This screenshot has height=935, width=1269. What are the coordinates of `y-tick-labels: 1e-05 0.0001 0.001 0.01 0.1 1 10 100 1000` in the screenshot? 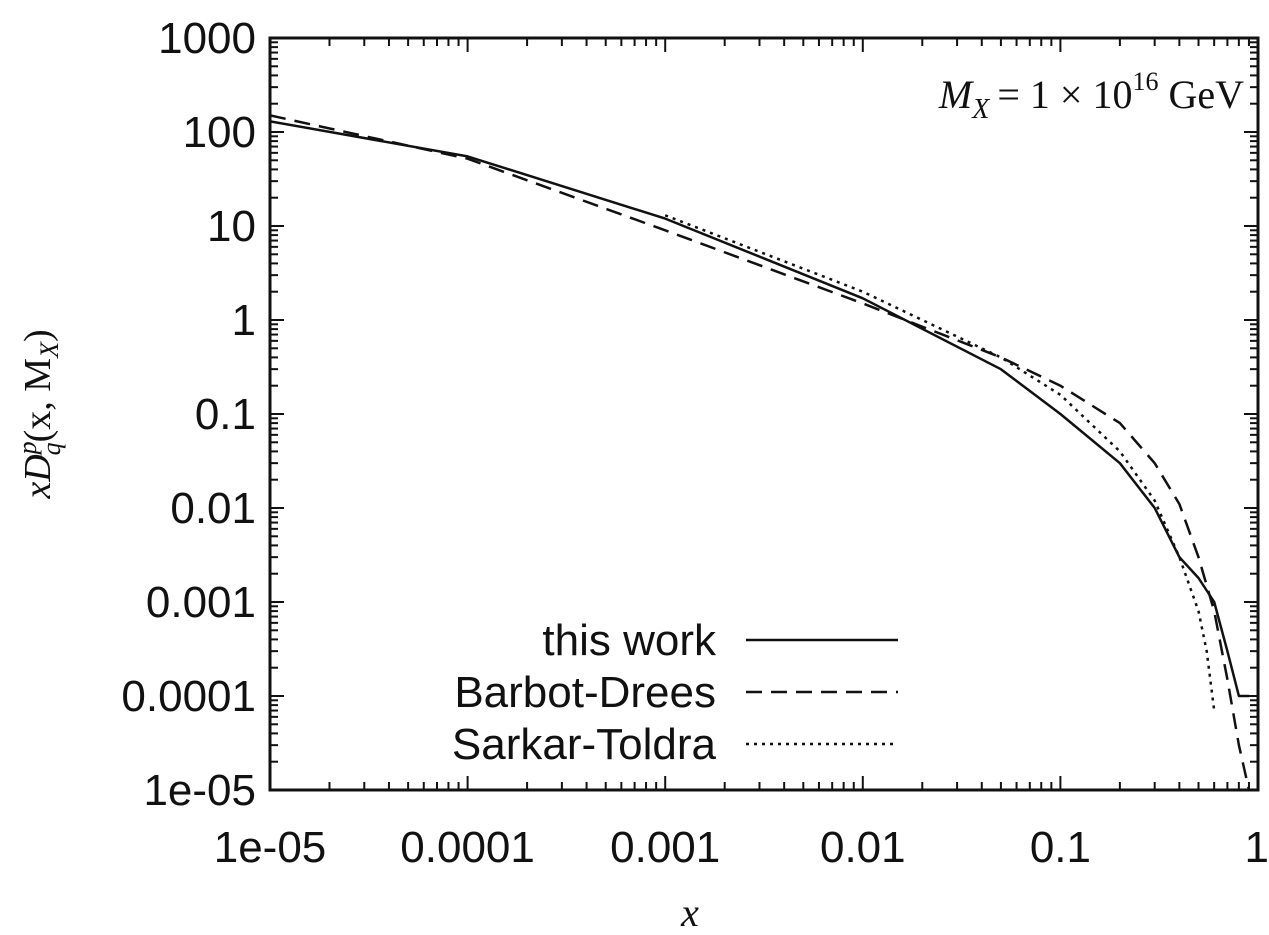 It's located at (188, 414).